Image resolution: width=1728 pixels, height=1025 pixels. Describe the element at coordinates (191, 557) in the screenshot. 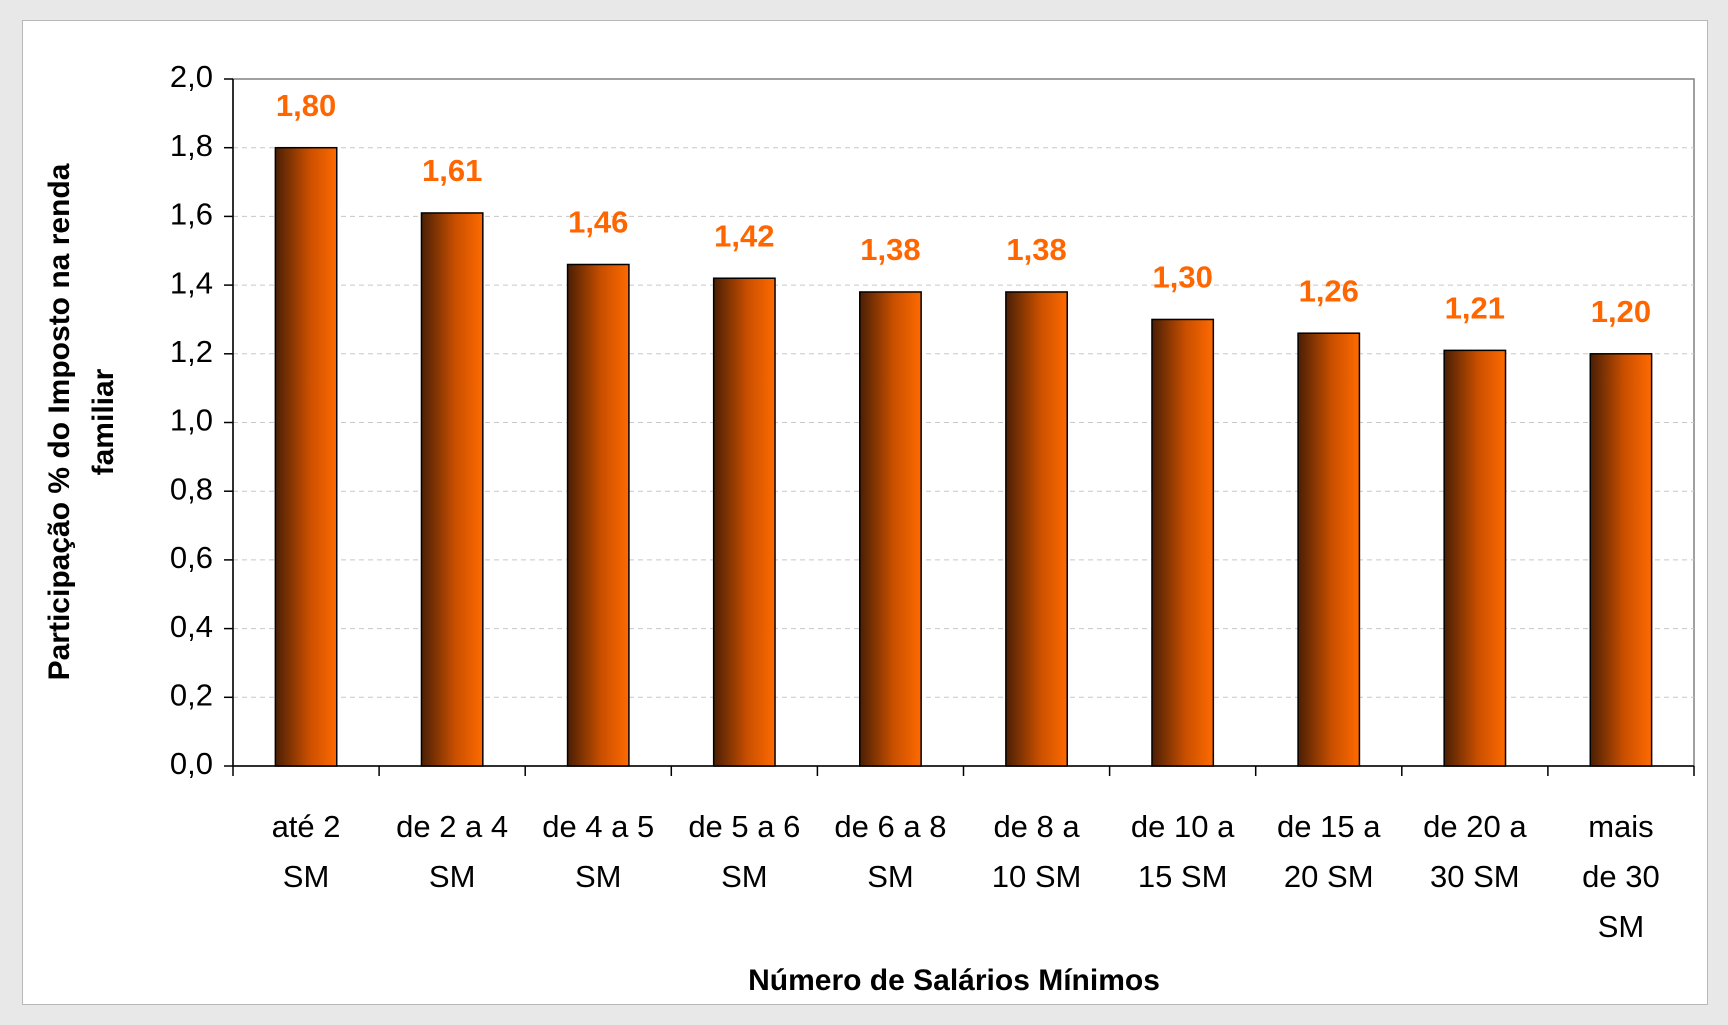

I see `y-tick-label: 0,6` at that location.